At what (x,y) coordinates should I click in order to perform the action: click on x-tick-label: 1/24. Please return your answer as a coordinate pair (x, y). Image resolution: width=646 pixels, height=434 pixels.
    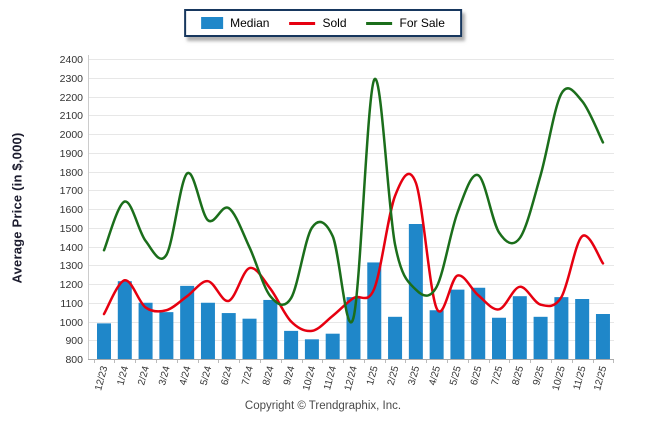
    Looking at the image, I should click on (124, 376).